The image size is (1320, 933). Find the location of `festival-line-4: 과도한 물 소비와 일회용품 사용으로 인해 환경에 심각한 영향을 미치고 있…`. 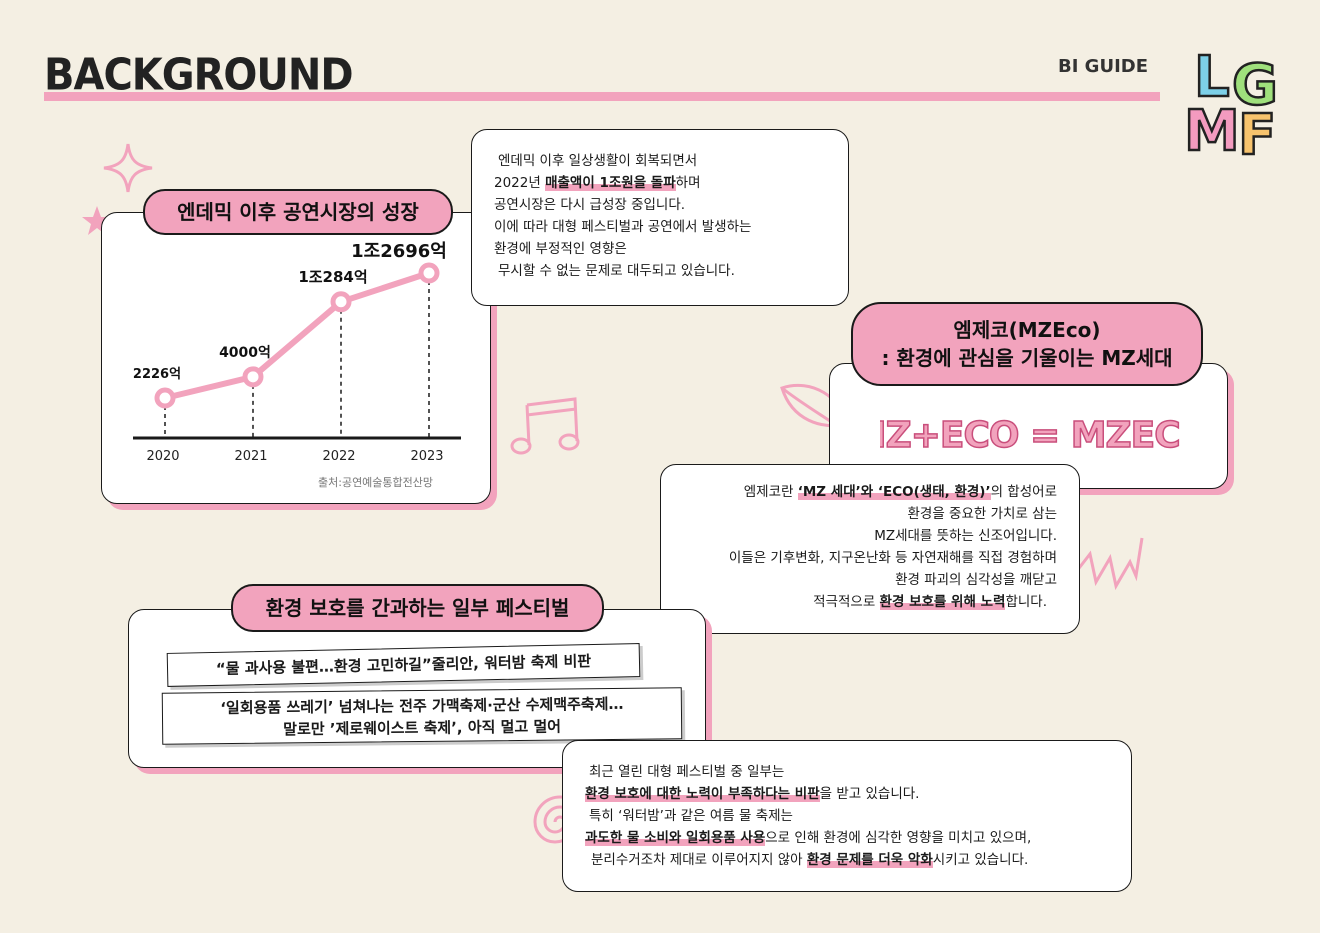

festival-line-4: 과도한 물 소비와 일회용품 사용으로 인해 환경에 심각한 영향을 미치고 있… is located at coordinates (808, 838).